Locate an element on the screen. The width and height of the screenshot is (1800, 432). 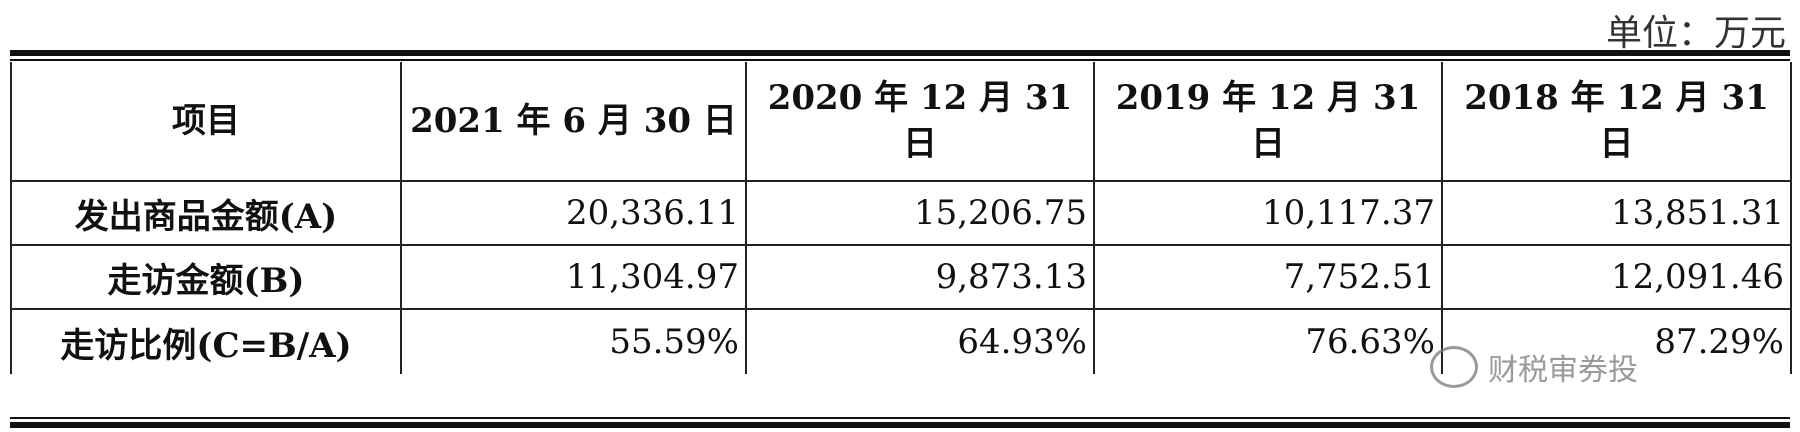
header-2018-line2: 日 is located at coordinates (1616, 144).